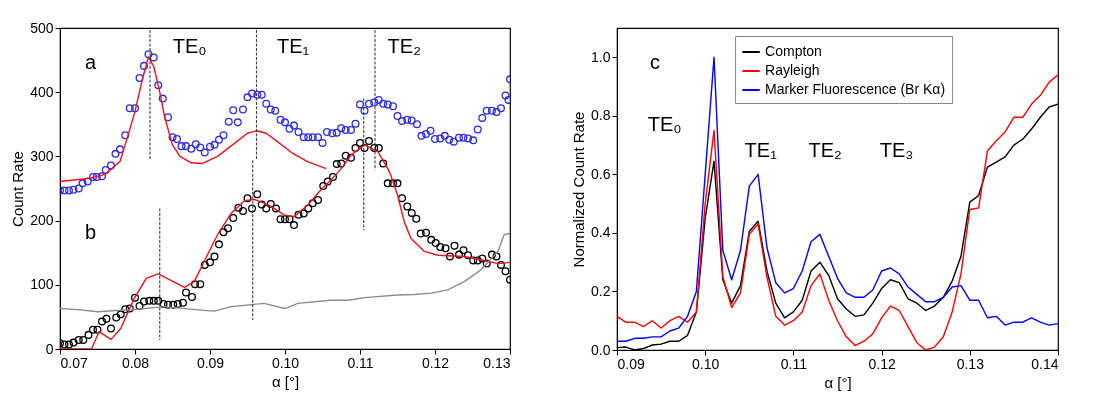 The height and width of the screenshot is (407, 1104). I want to click on y-tick-label: 100, so click(42, 284).